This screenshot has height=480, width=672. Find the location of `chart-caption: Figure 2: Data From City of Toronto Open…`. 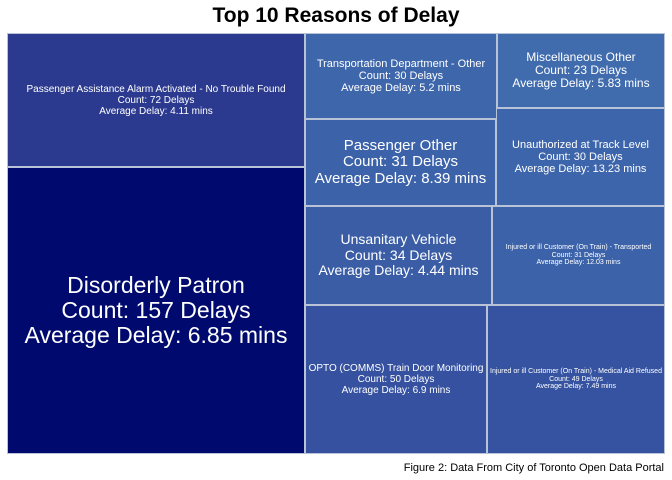

chart-caption: Figure 2: Data From City of Toronto Open… is located at coordinates (533, 468).